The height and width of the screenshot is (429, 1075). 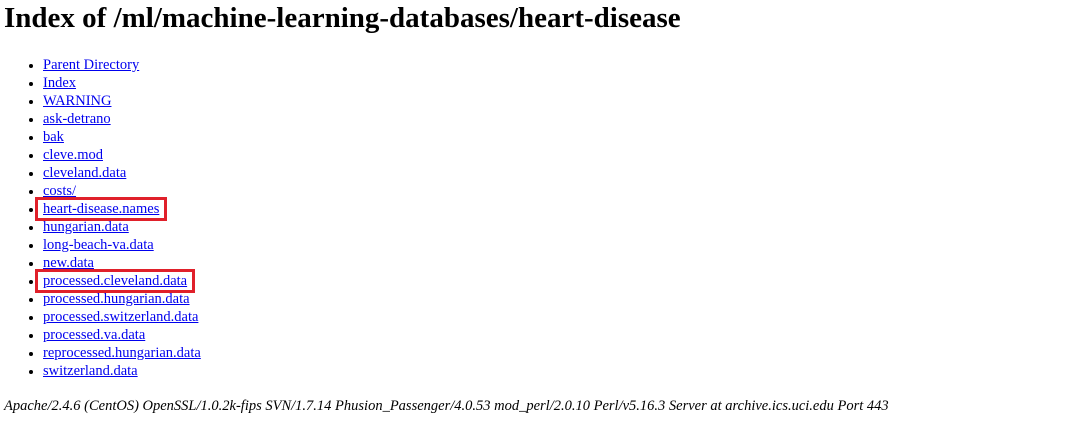 I want to click on list-item: processed.hungarian.data, so click(x=122, y=299).